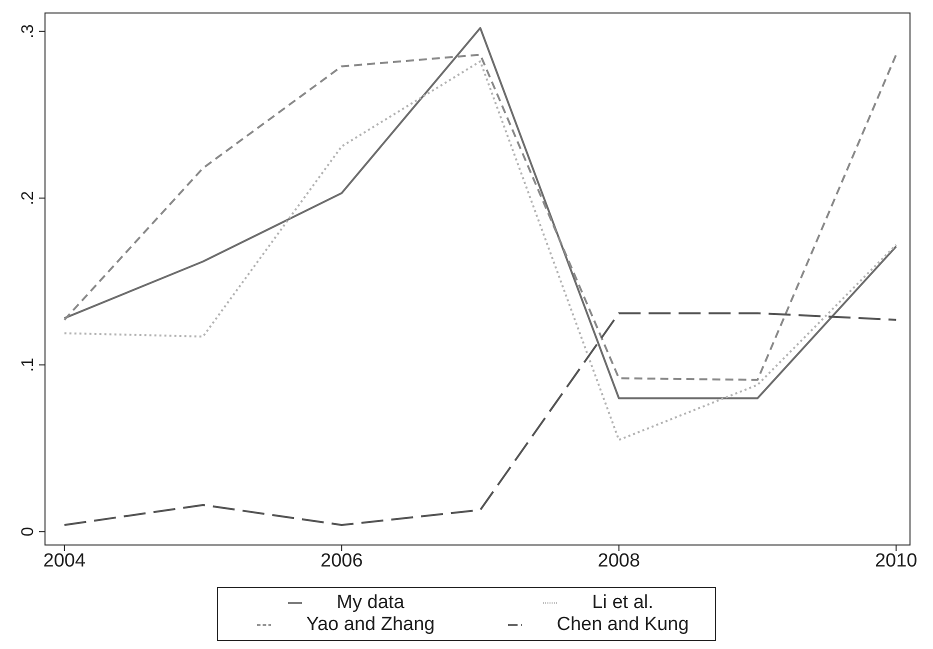  I want to click on y-tick-label: .3, so click(27, 31).